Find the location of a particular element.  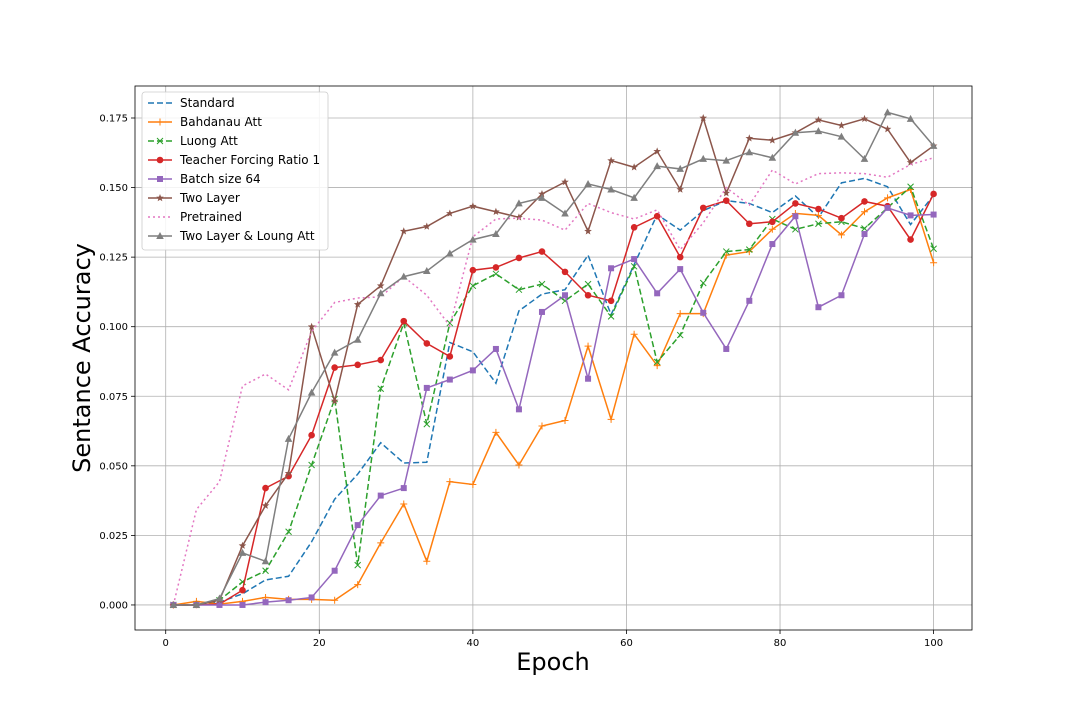

legend-marker is located at coordinates (160, 122).